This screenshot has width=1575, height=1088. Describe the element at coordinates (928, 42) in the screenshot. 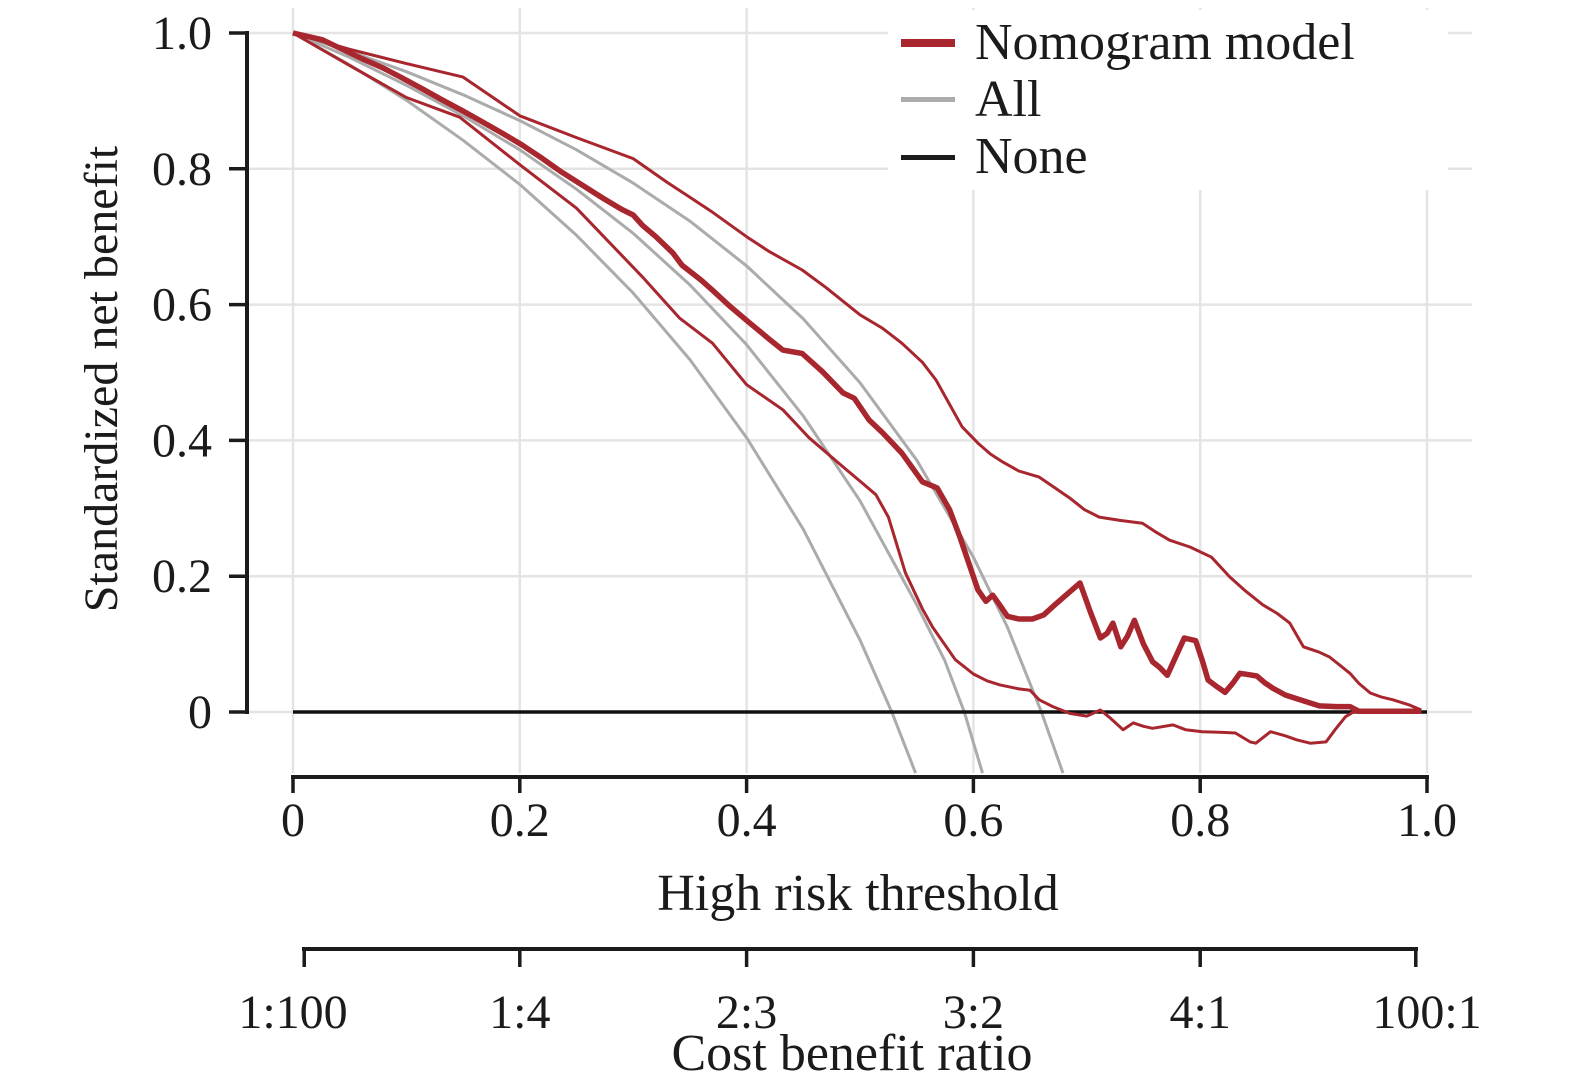

I see `nomogram-line-icon` at that location.